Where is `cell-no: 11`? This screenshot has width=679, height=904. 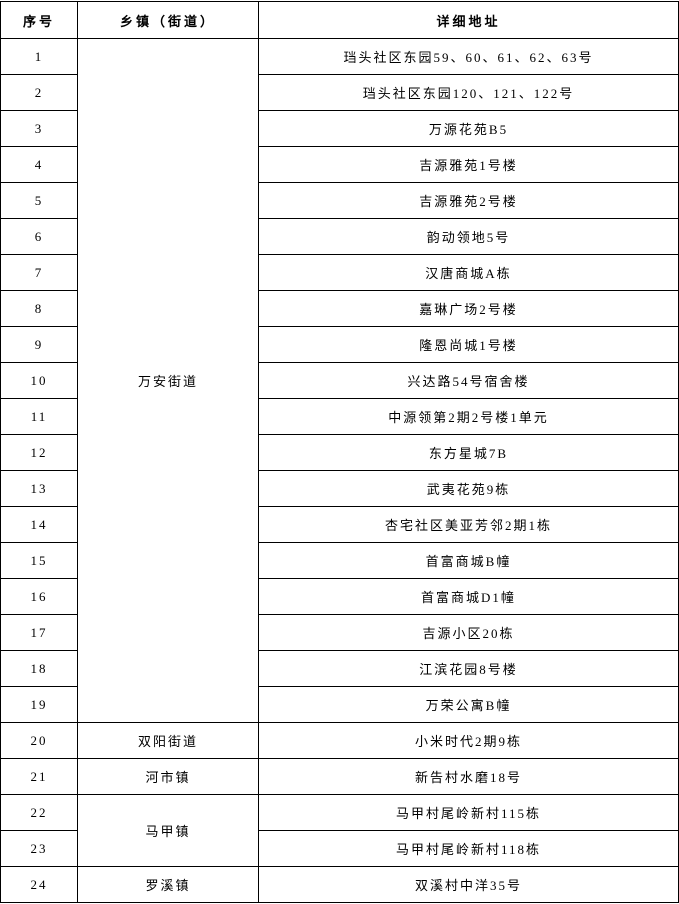
cell-no: 11 is located at coordinates (39, 416).